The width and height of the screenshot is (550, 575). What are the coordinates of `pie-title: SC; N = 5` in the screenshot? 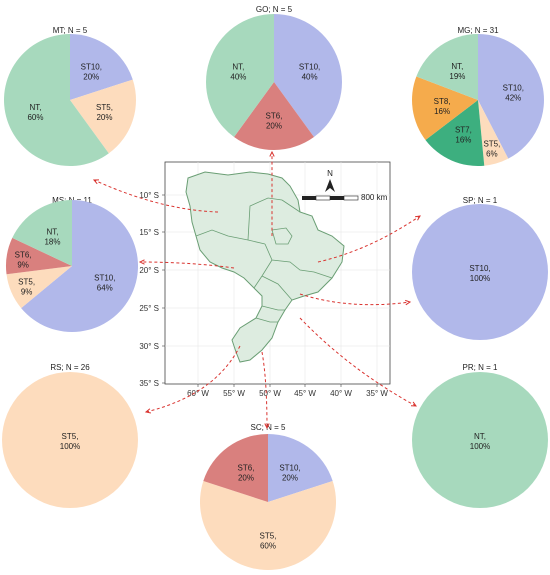 It's located at (268, 427).